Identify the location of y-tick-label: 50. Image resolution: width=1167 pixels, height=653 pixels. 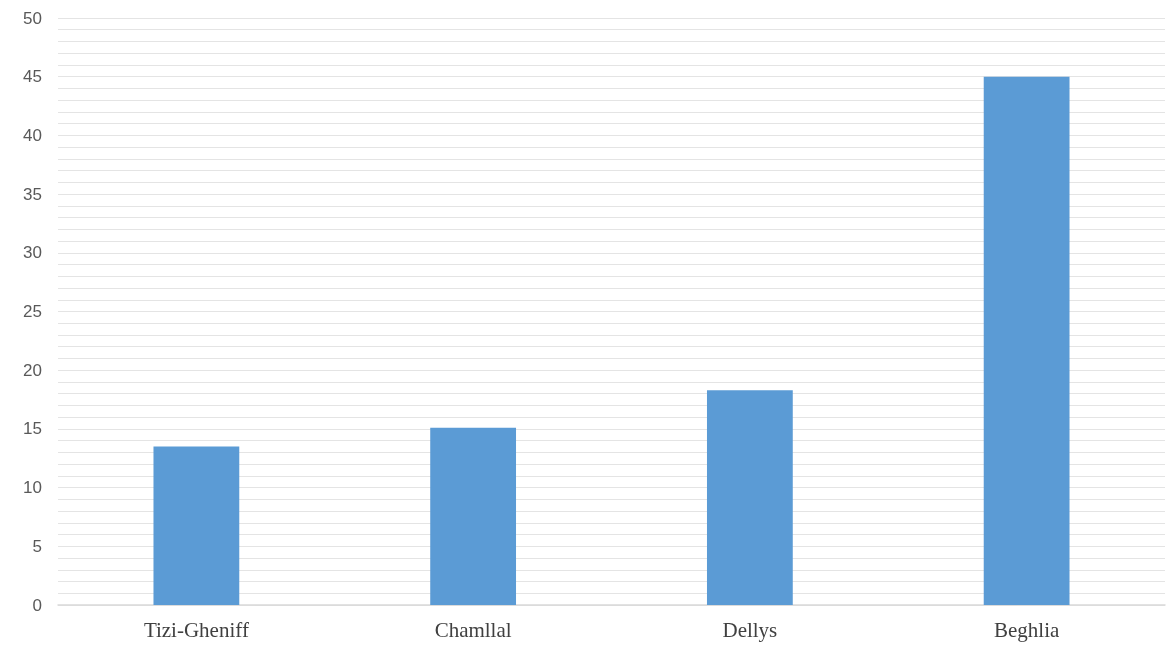
(32, 18).